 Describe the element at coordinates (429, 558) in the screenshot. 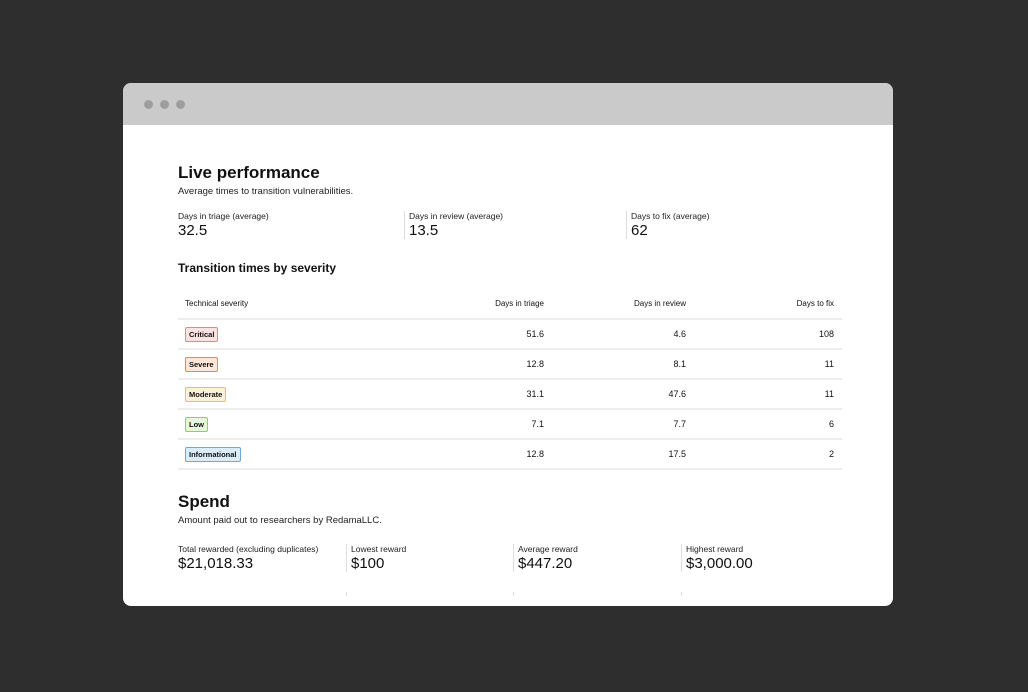

I see `stat-lowest-reward: Lowest reward $100` at that location.